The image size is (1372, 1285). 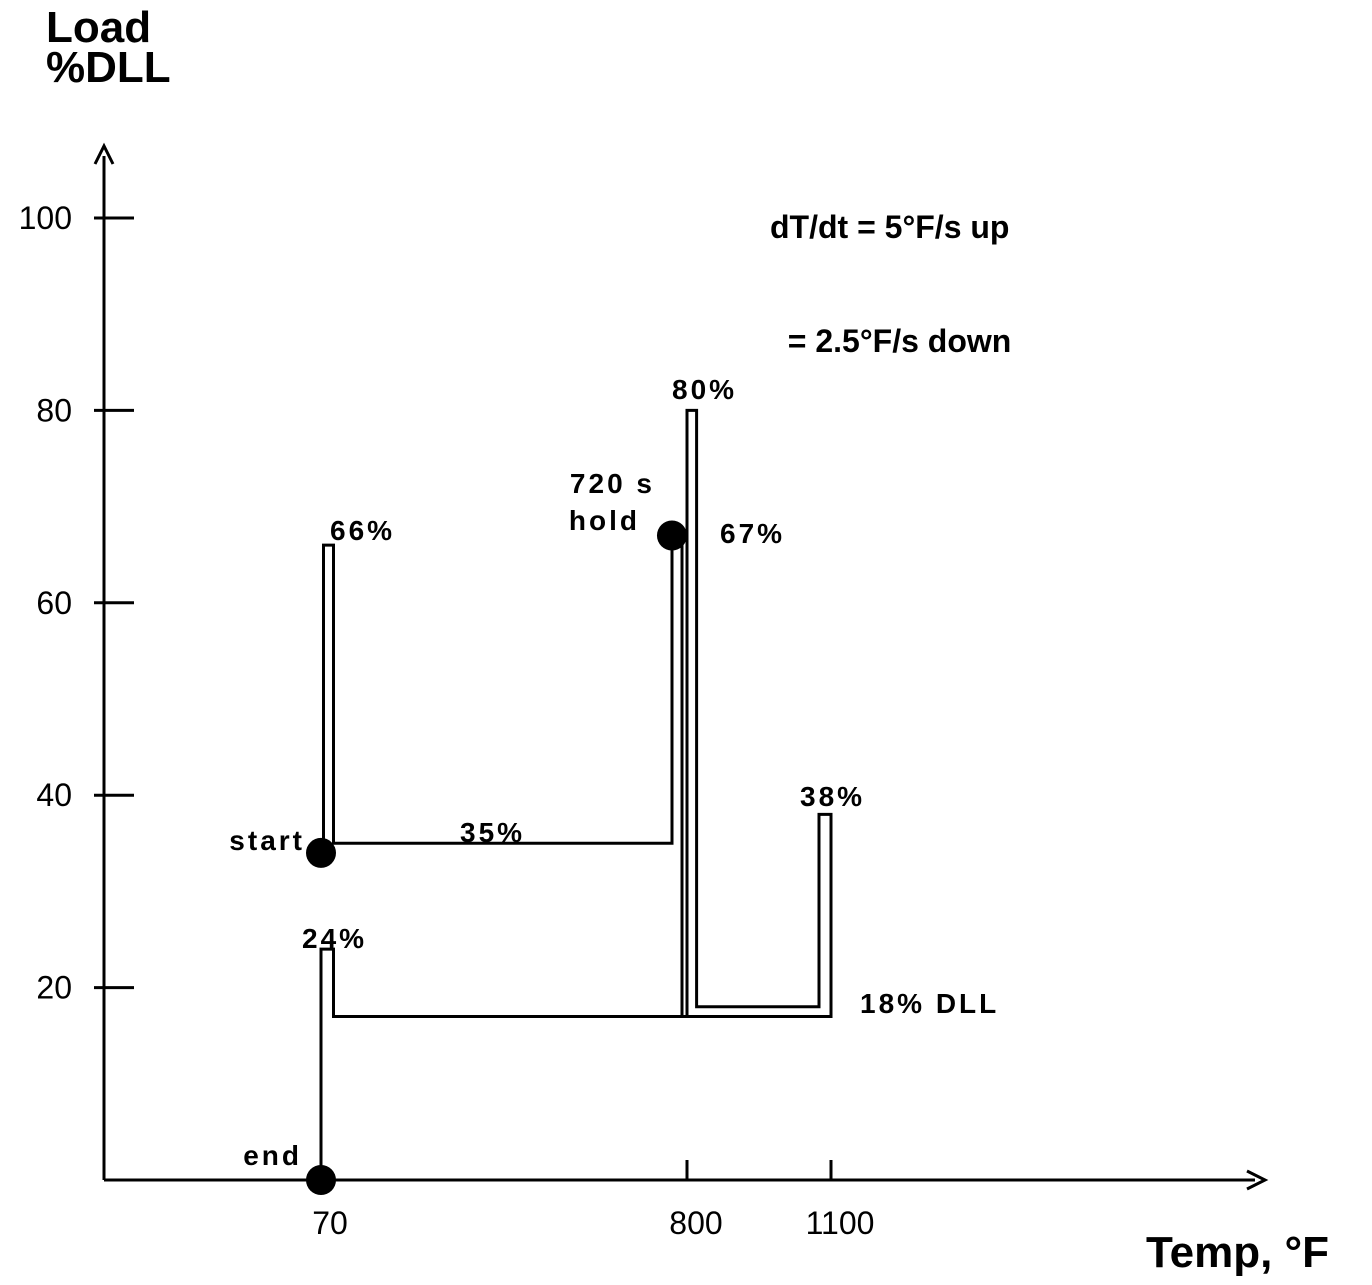 I want to click on x-axis-arrow, so click(x=1257, y=1180).